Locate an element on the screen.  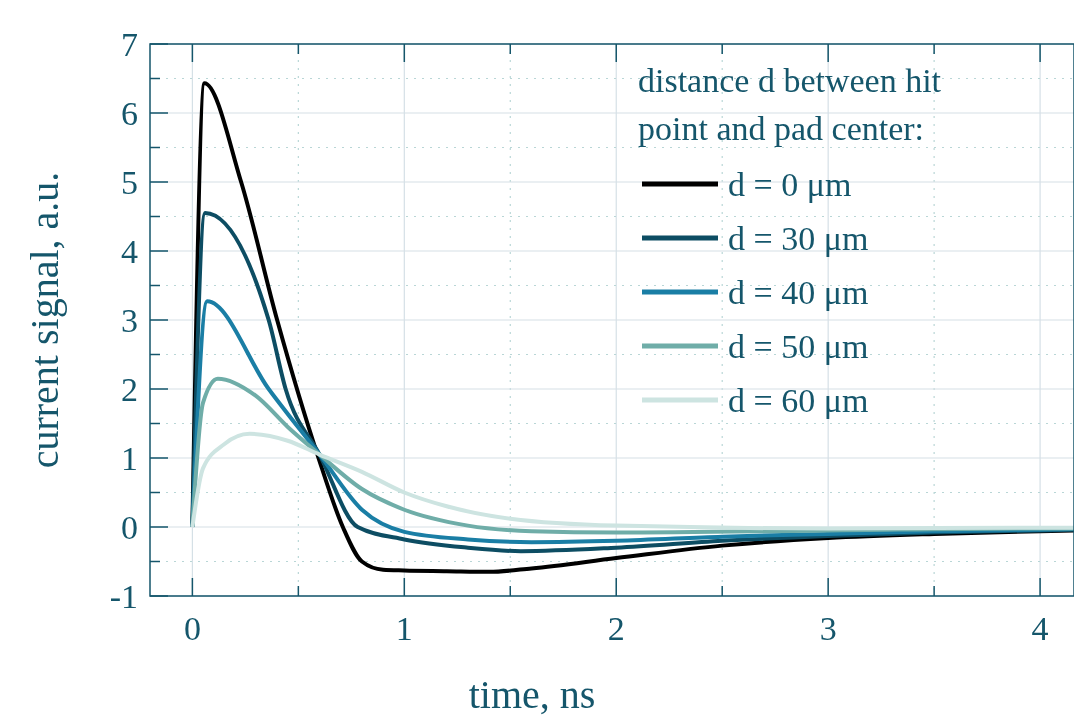
legend-title: distance d between hit point and pad center: is located at coordinates (790, 104).